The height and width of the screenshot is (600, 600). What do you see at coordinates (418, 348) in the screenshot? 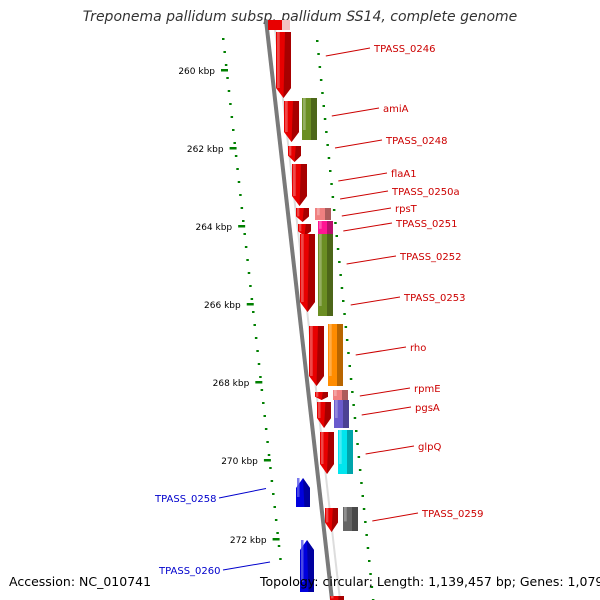
I see `gene-rho-label: rho` at bounding box center [418, 348].